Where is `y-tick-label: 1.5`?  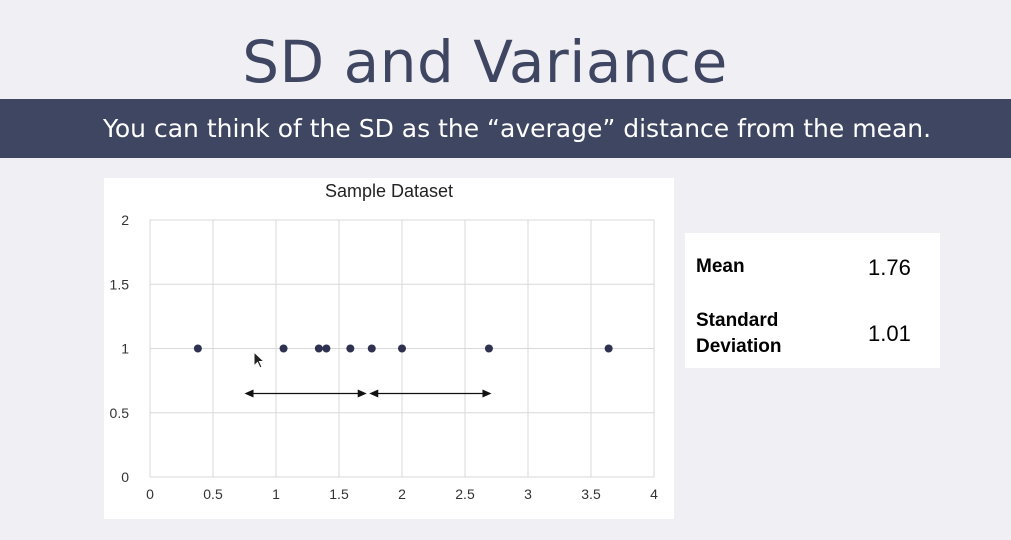 y-tick-label: 1.5 is located at coordinates (120, 284).